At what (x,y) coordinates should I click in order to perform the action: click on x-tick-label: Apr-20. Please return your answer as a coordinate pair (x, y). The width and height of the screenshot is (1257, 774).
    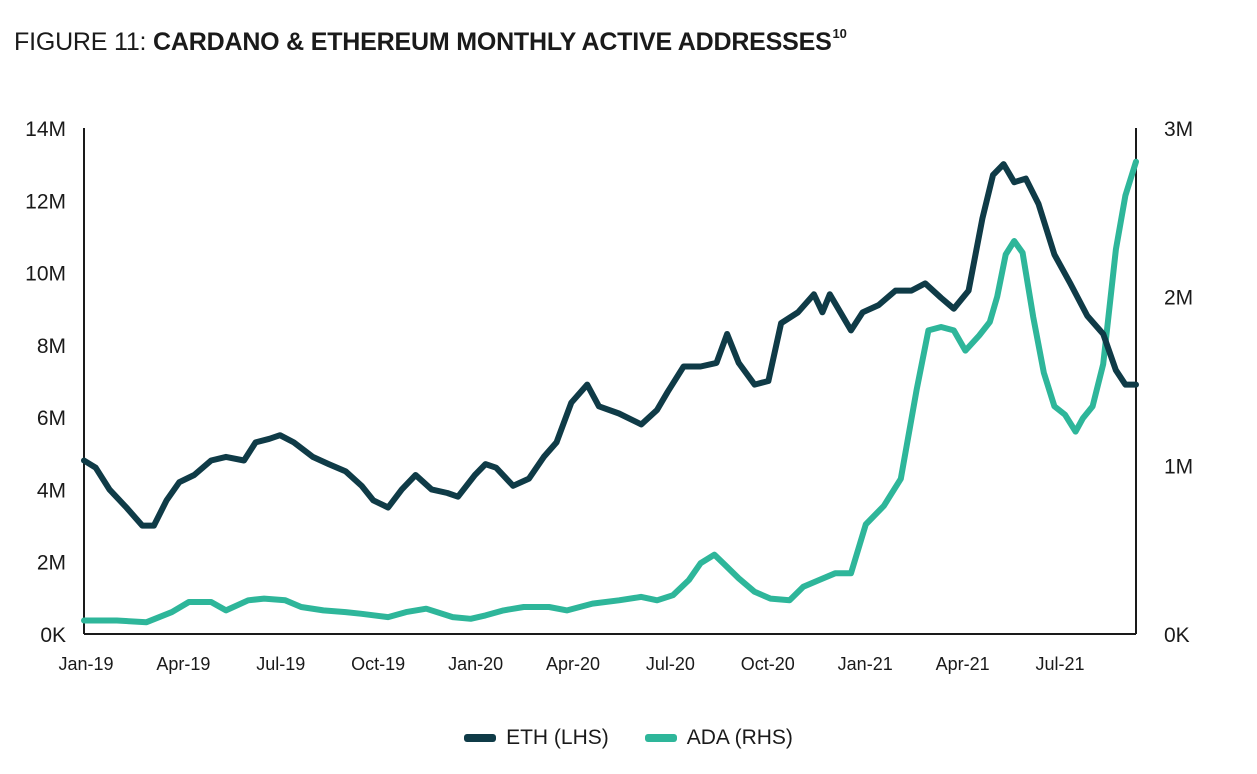
    Looking at the image, I should click on (573, 664).